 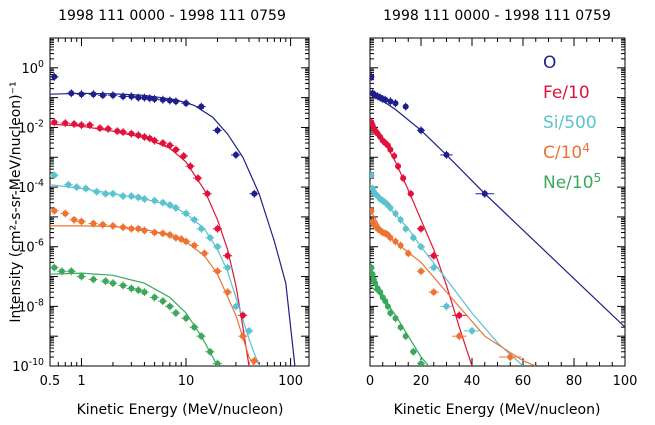 I want to click on legend-entry-c: C/104, so click(x=566, y=152).